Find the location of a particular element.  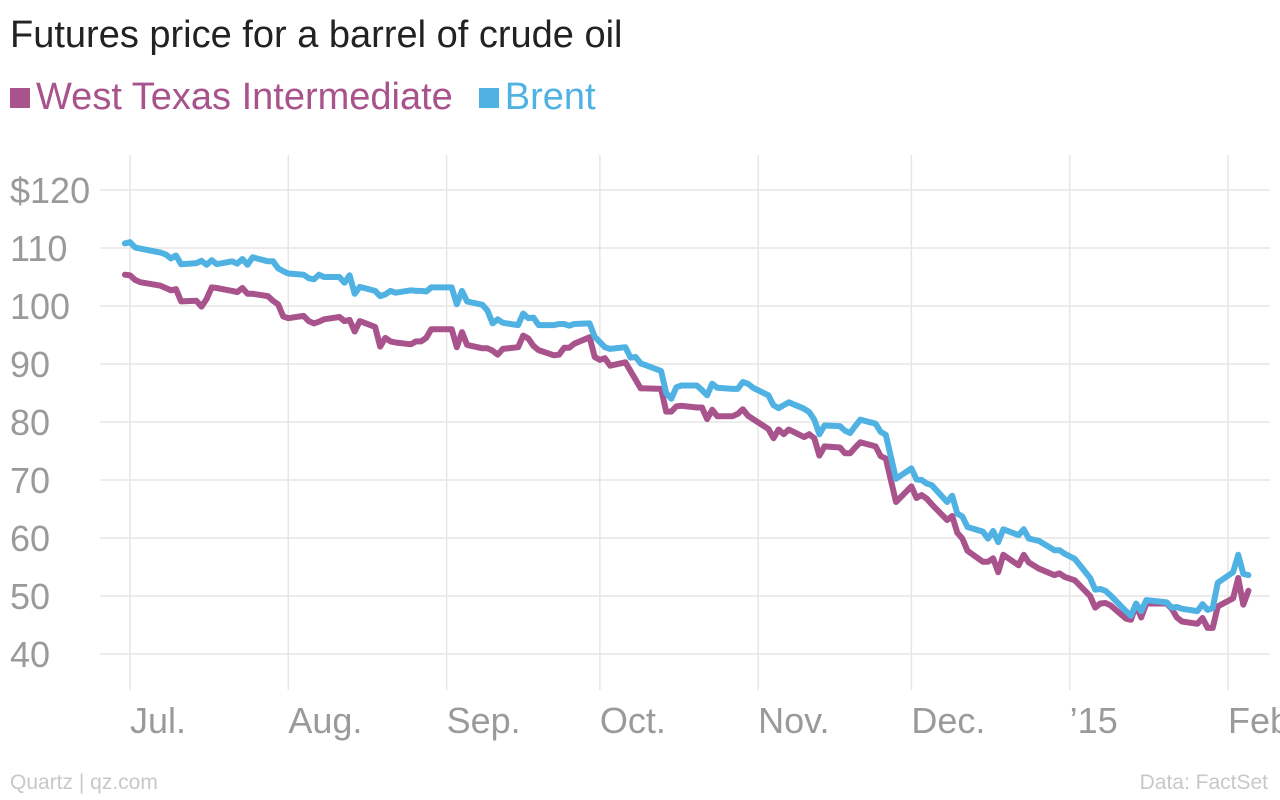

footer-source-right: Data: FactSet is located at coordinates (1203, 782).